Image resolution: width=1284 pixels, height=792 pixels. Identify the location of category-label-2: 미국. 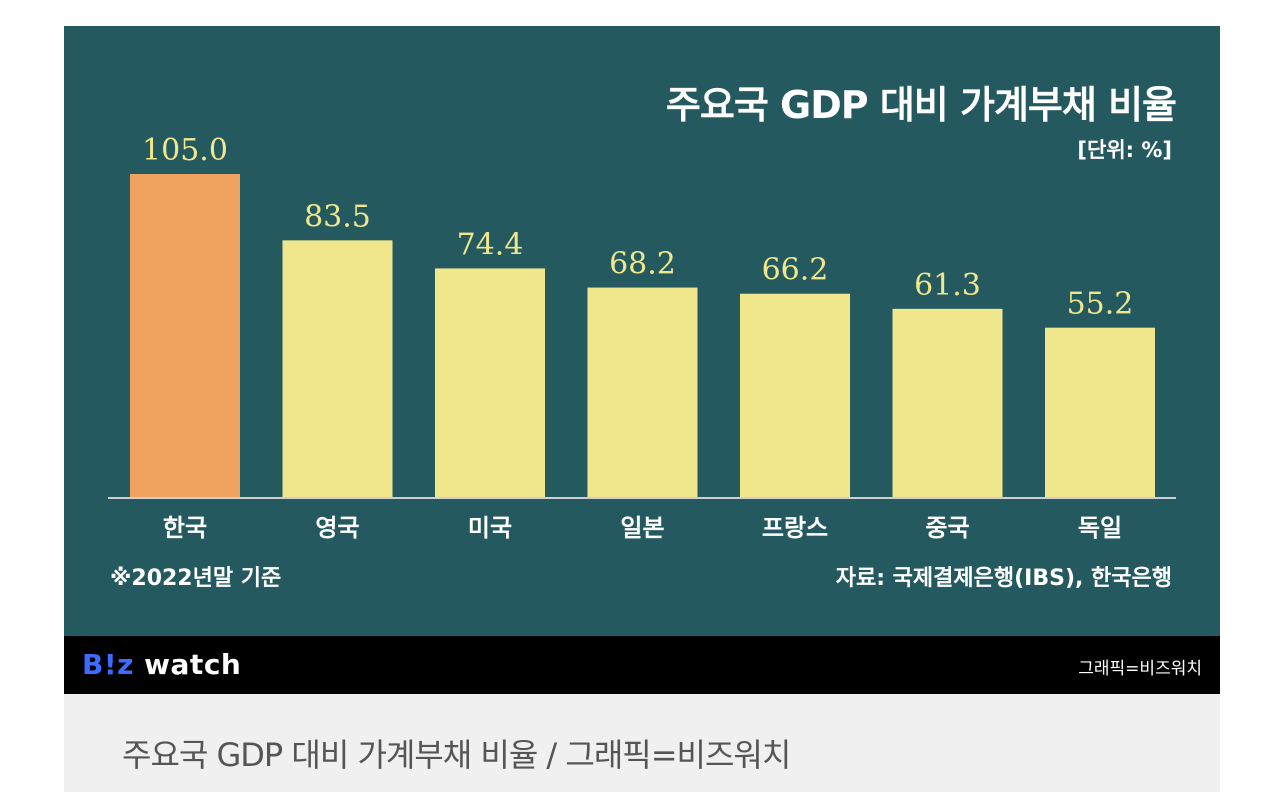
(490, 528).